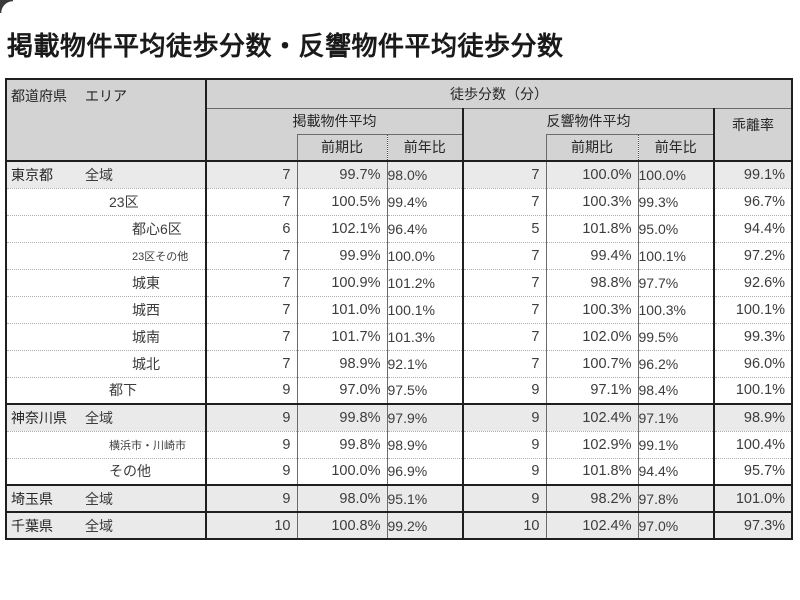 The width and height of the screenshot is (800, 600). What do you see at coordinates (753, 498) in the screenshot?
I see `deviation-cell: 101.0%` at bounding box center [753, 498].